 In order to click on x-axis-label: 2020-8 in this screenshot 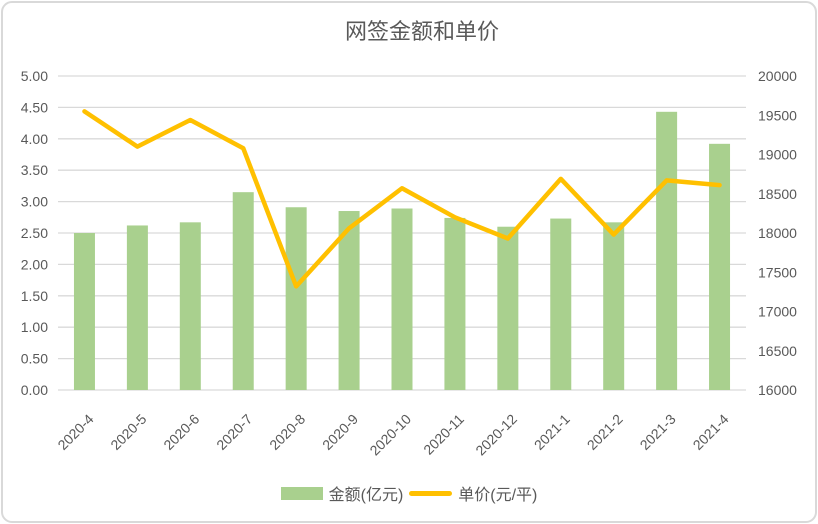, I will do `click(287, 432)`.